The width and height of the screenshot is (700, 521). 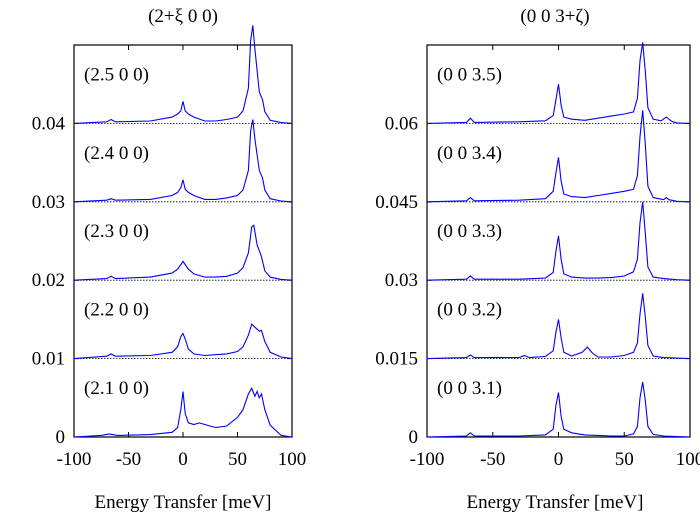 I want to click on y-tick-label: 0.02, so click(x=48, y=280).